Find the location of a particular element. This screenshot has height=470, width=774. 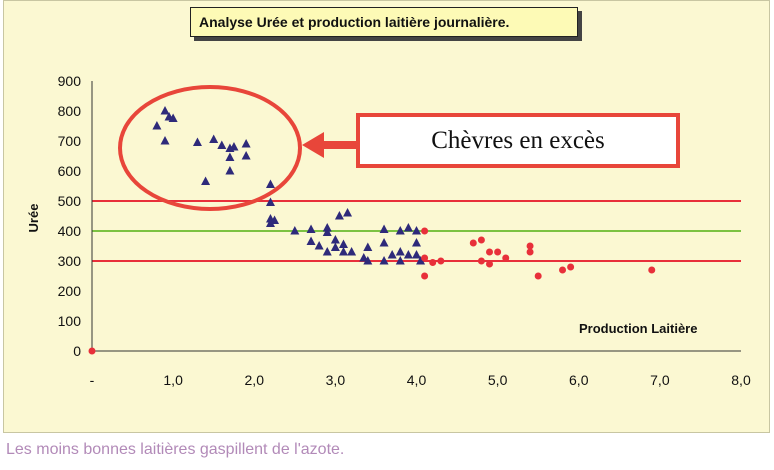

y-tick-label: 200 is located at coordinates (70, 291).